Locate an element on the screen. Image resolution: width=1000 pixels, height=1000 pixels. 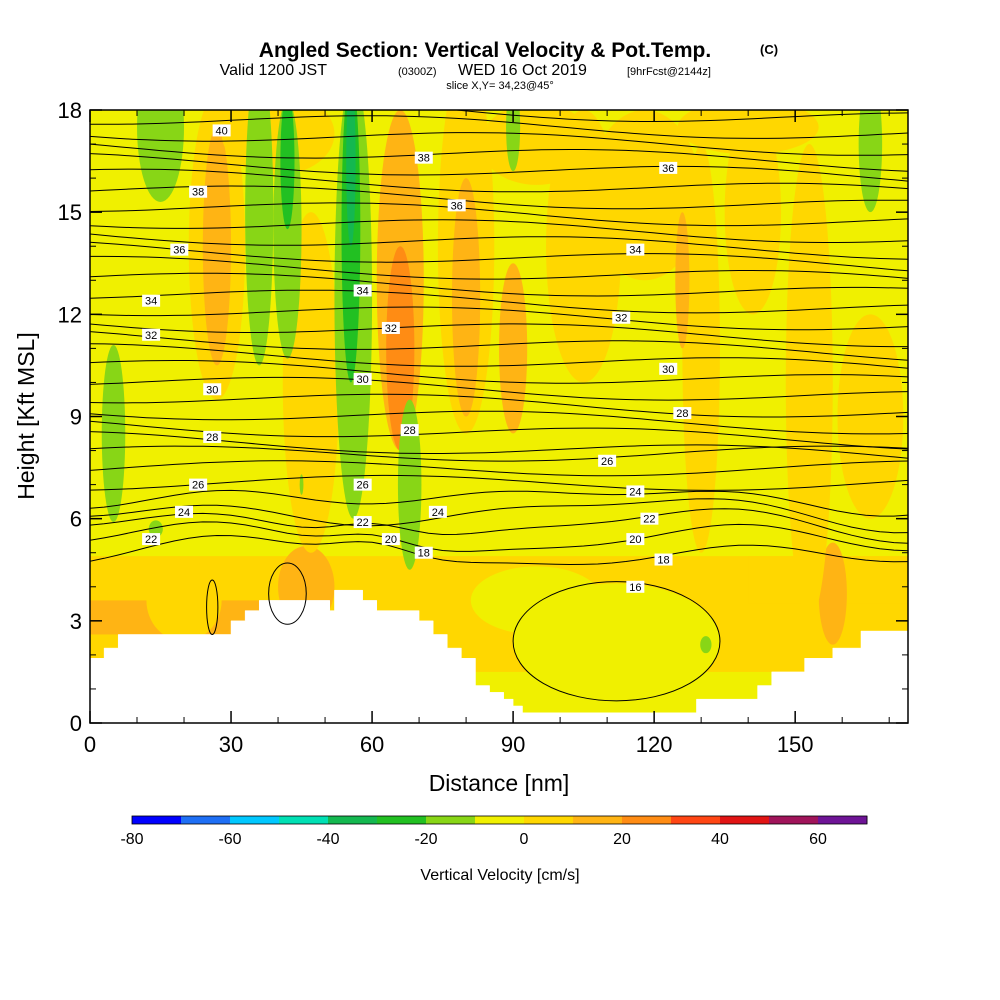
theta-label: 24 is located at coordinates (438, 513).